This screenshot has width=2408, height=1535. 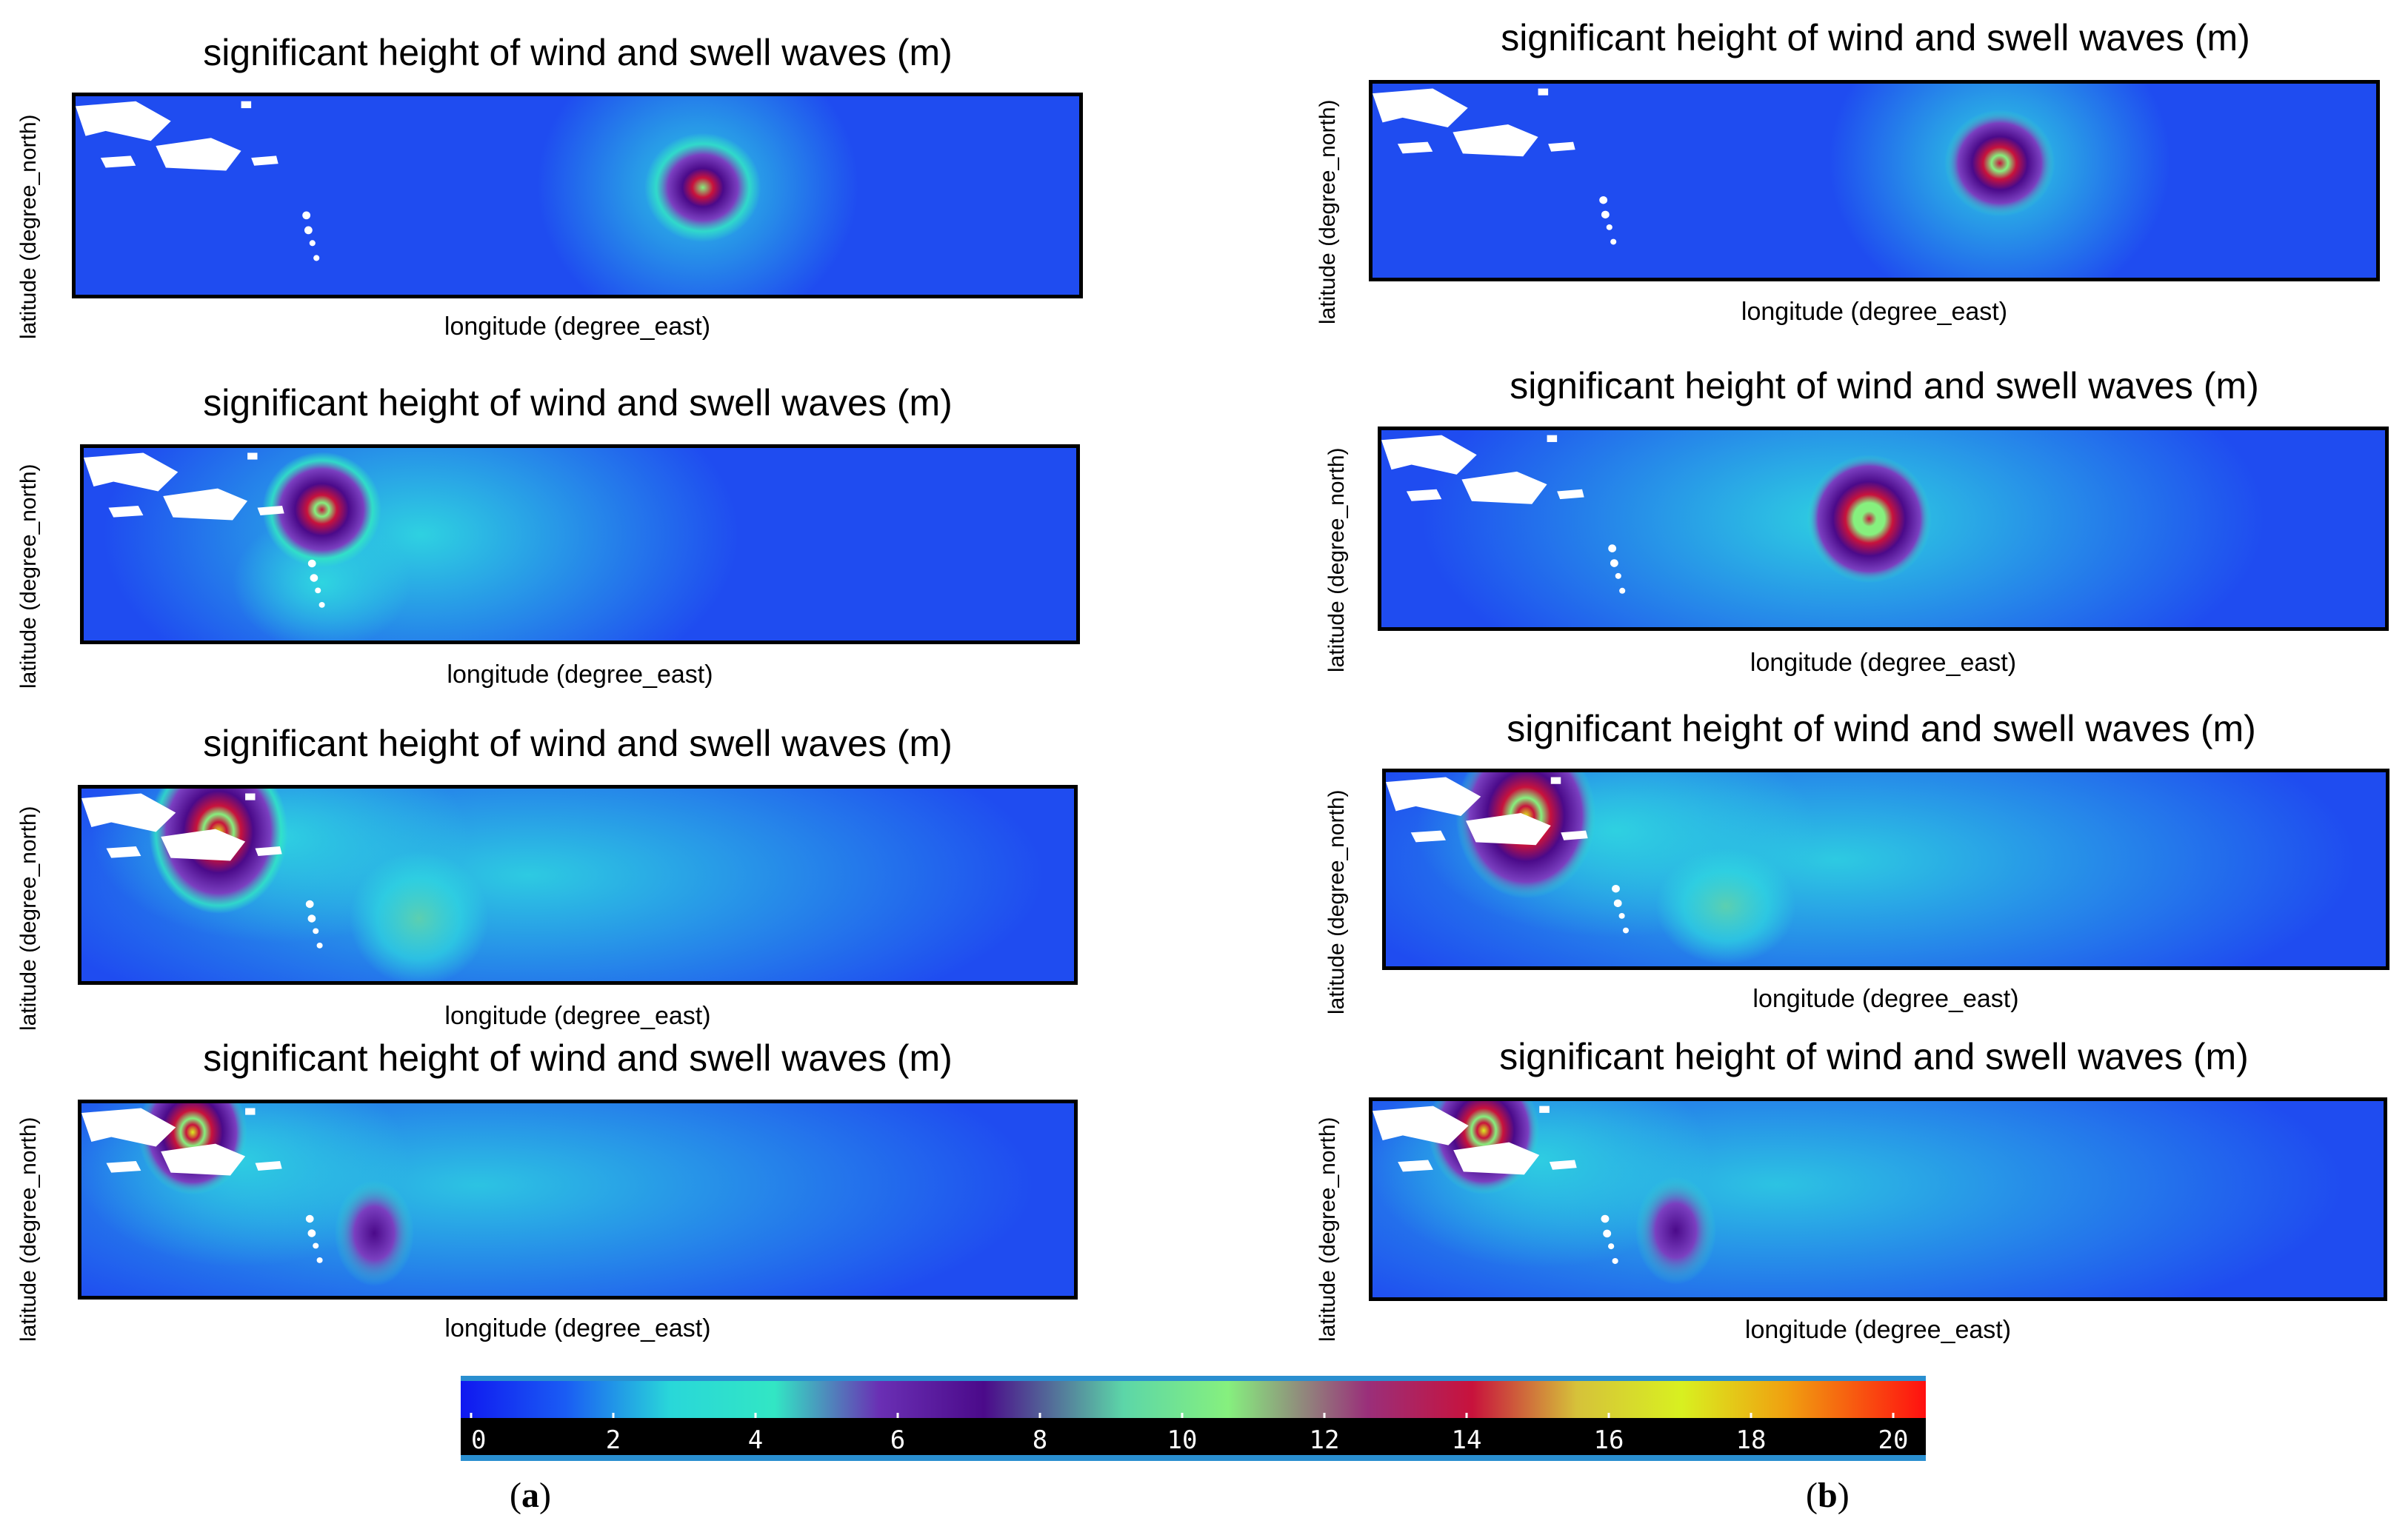 I want to click on colorbar-tick-label: 4, so click(x=755, y=1440).